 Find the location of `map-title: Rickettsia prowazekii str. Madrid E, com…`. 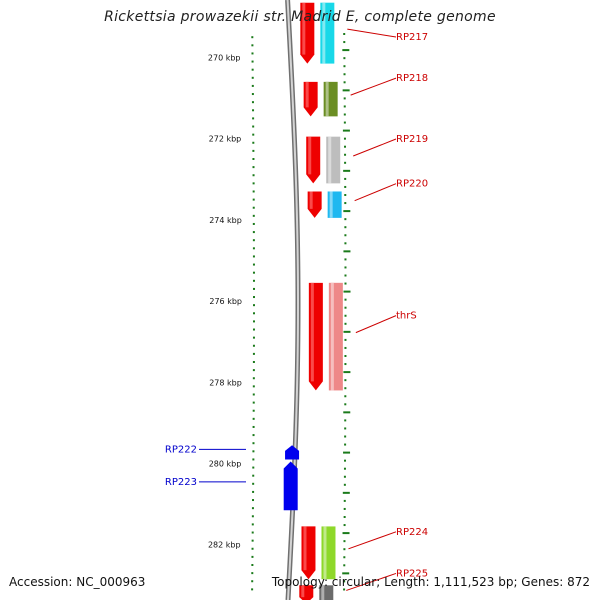

map-title: Rickettsia prowazekii str. Madrid E, com… is located at coordinates (300, 17).